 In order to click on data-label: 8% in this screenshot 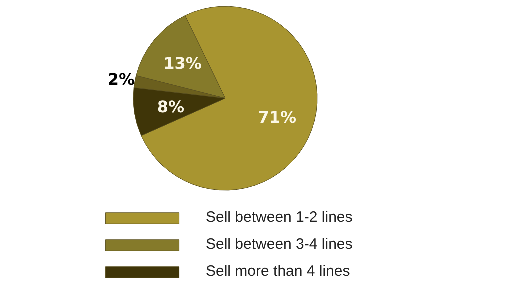, I will do `click(171, 106)`.